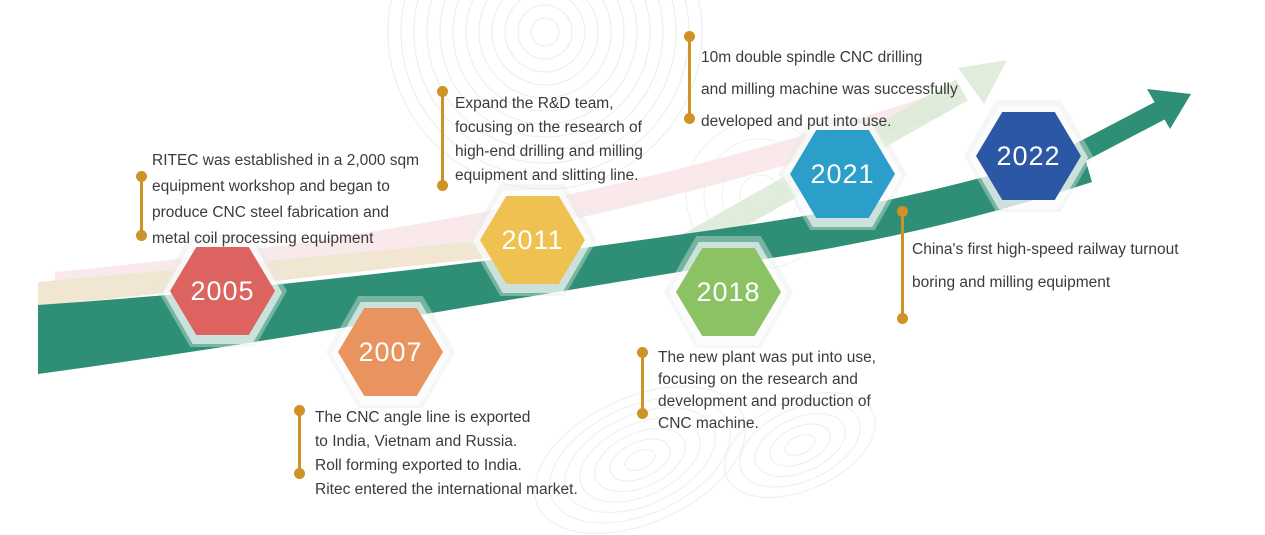 The image size is (1265, 535). I want to click on connector-2011, so click(442, 138).